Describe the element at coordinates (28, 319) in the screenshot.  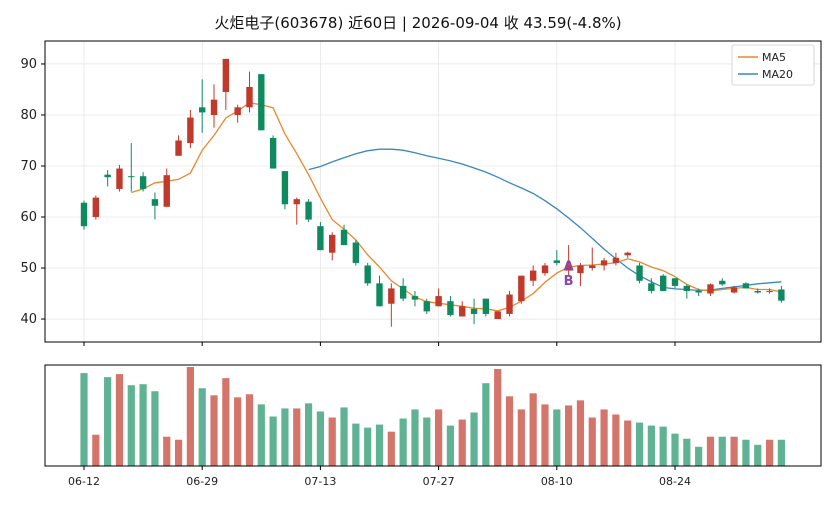
I see `y-tick-label-40: 40` at that location.